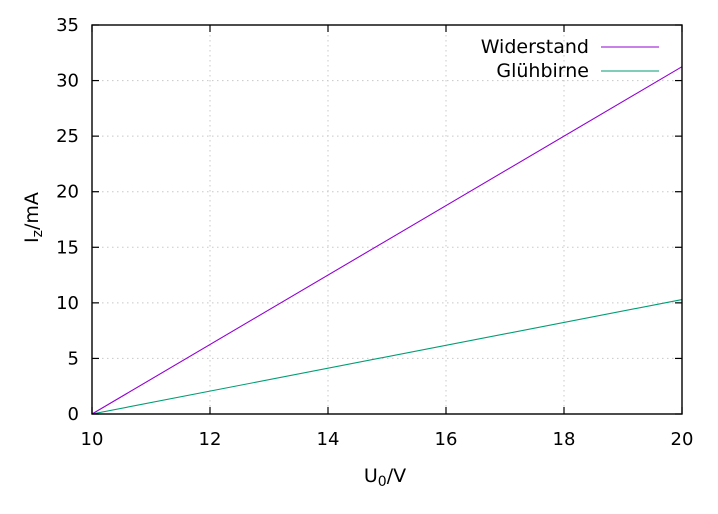  Describe the element at coordinates (535, 47) in the screenshot. I see `legend-label-0: Widerstand` at that location.